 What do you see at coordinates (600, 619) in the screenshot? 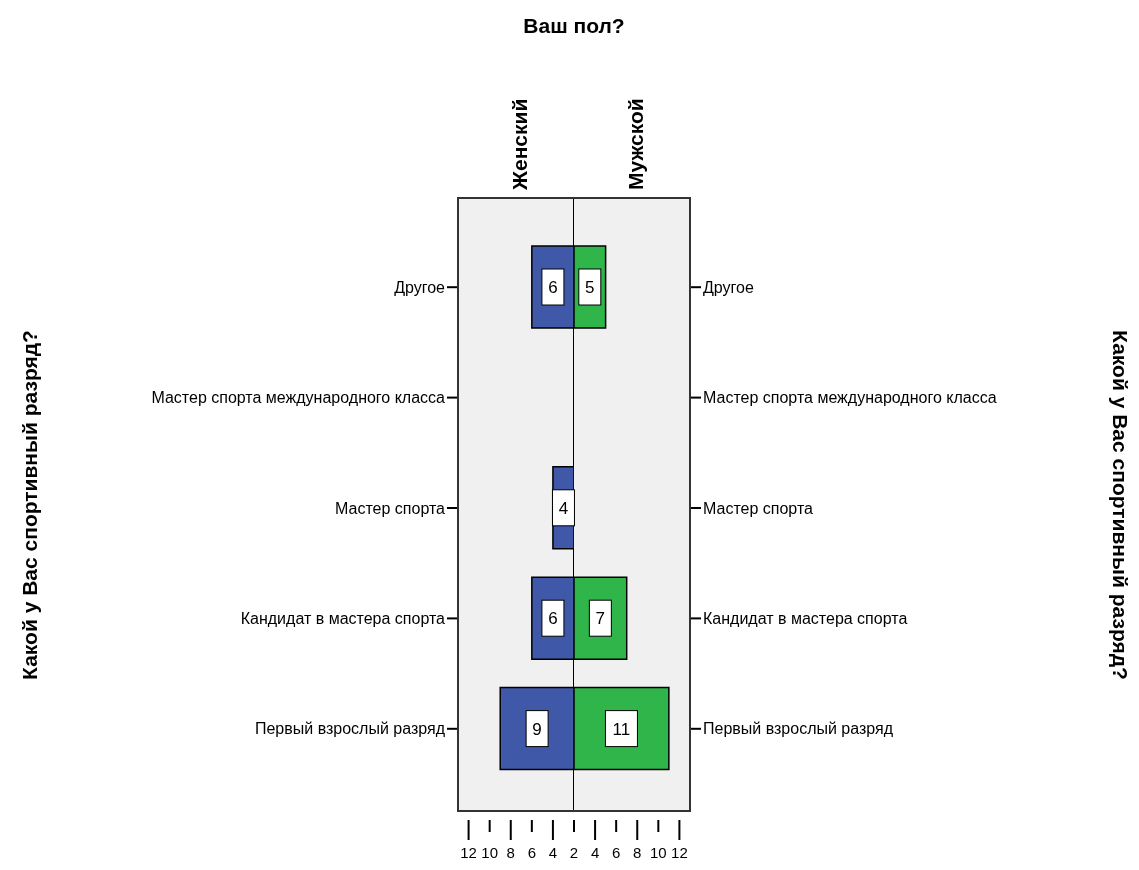
I see `data-label: 7` at bounding box center [600, 619].